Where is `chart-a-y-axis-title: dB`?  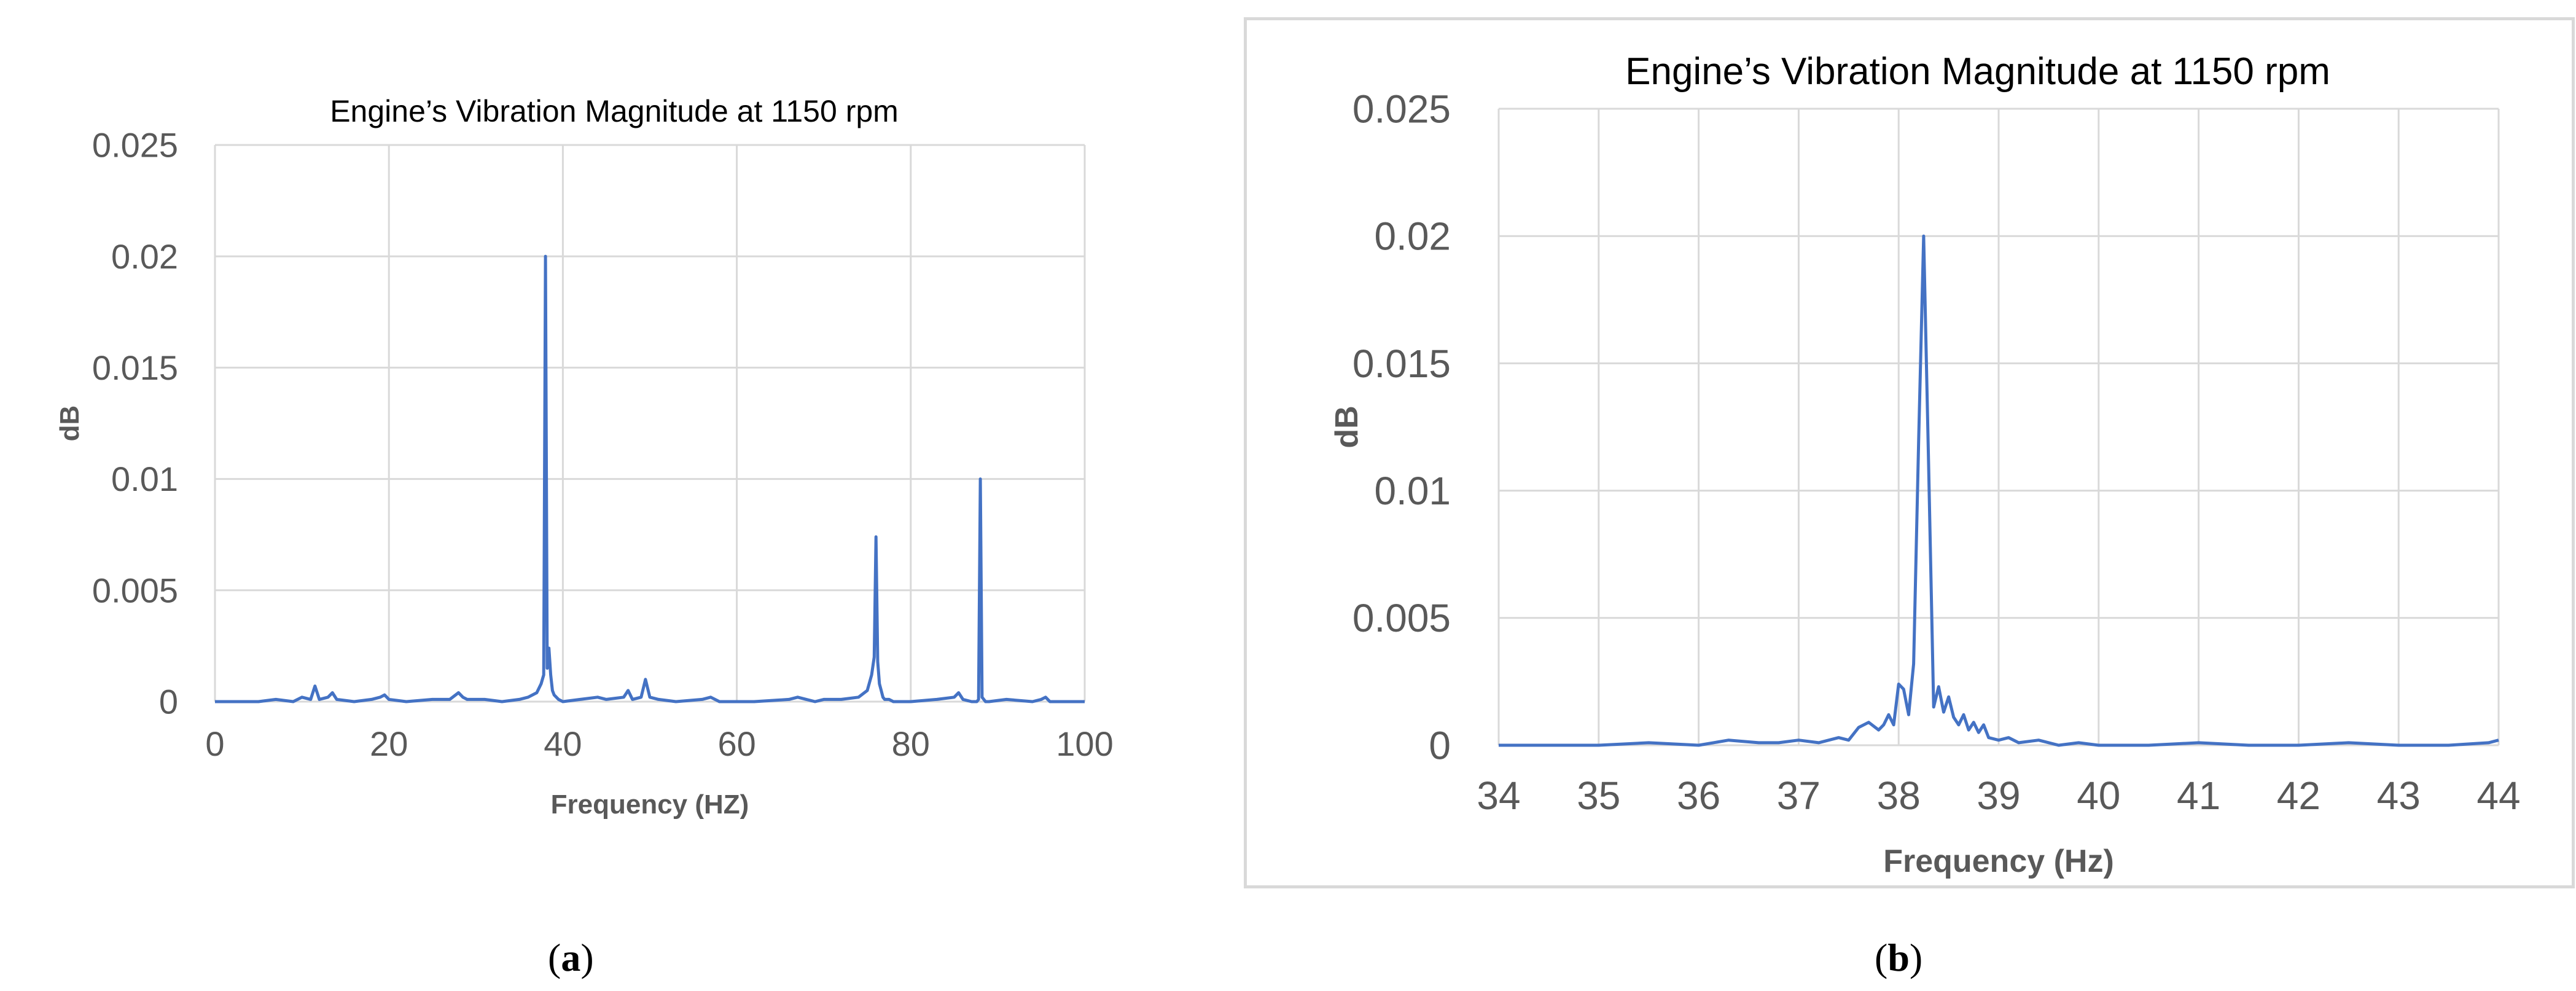 chart-a-y-axis-title: dB is located at coordinates (70, 423).